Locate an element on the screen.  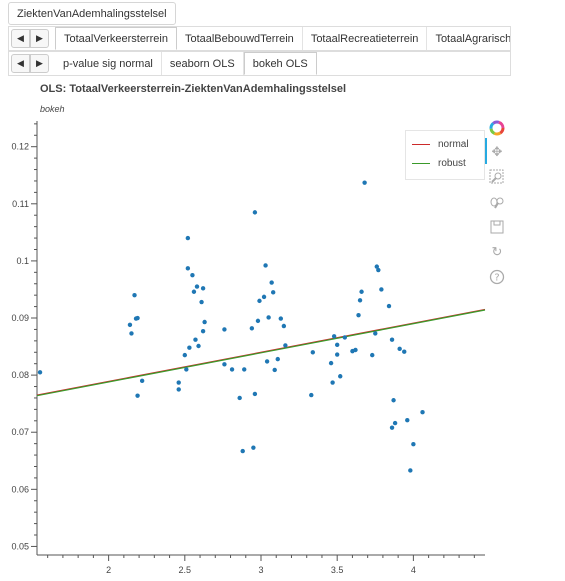
tab-scroll-left-button: ◀ is located at coordinates (20, 38).